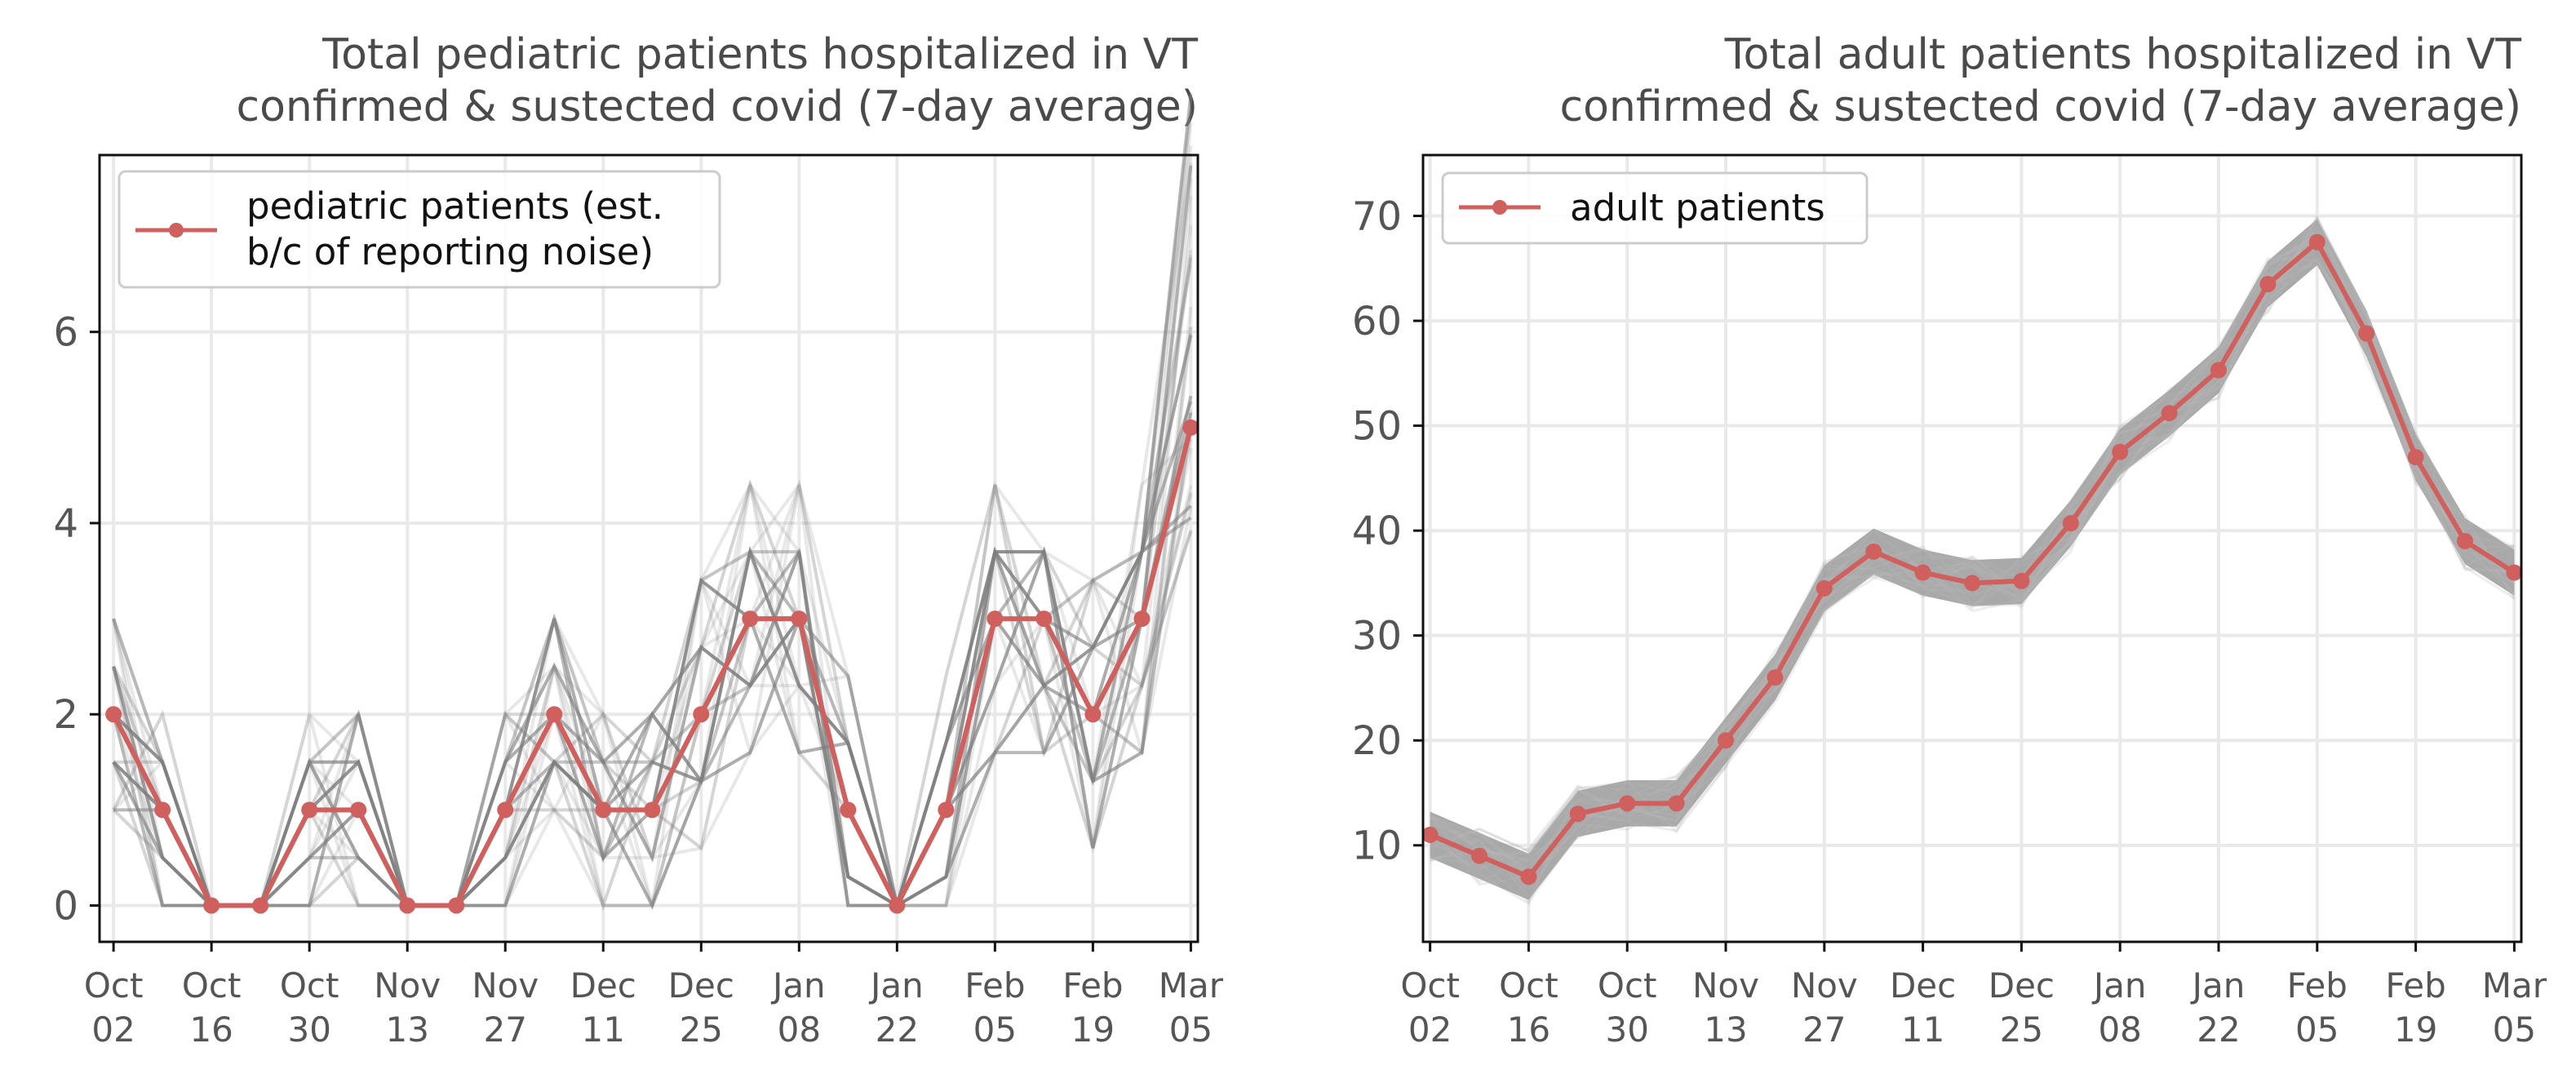  What do you see at coordinates (1377, 637) in the screenshot?
I see `y-tick-label: 30` at bounding box center [1377, 637].